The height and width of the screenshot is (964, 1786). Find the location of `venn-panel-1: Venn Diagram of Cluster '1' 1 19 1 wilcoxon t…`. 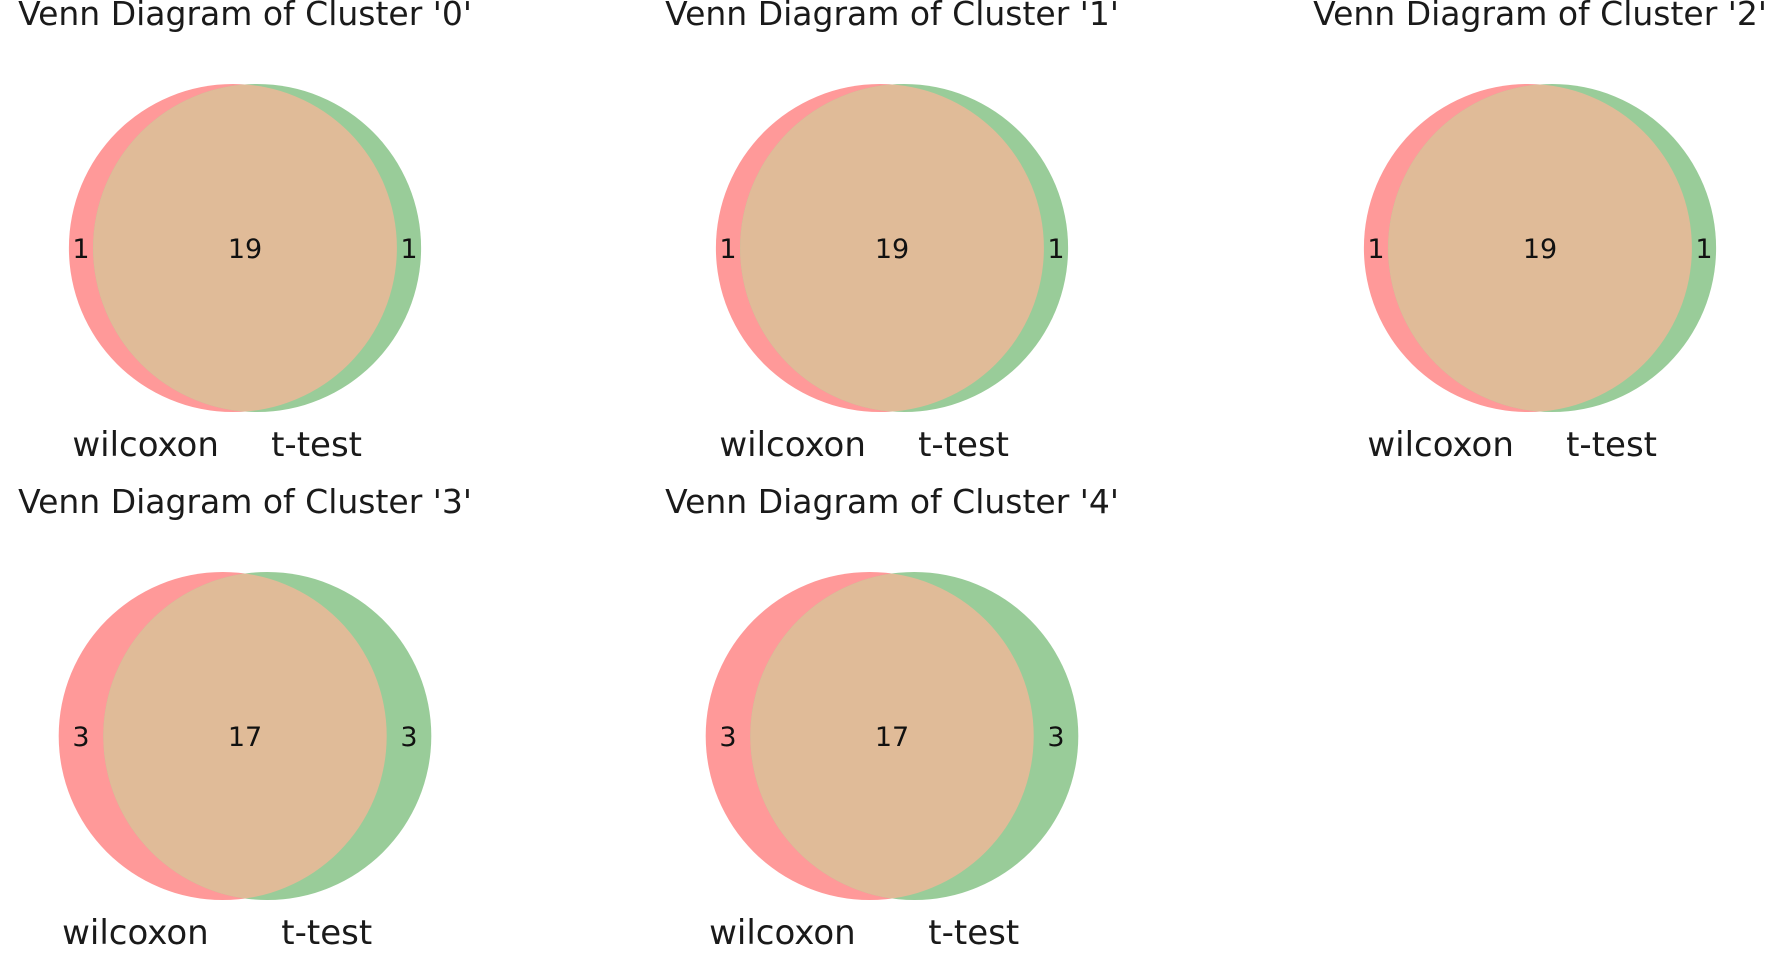

venn-panel-1: Venn Diagram of Cluster '1' 1 19 1 wilcoxon t… is located at coordinates (892, 232).